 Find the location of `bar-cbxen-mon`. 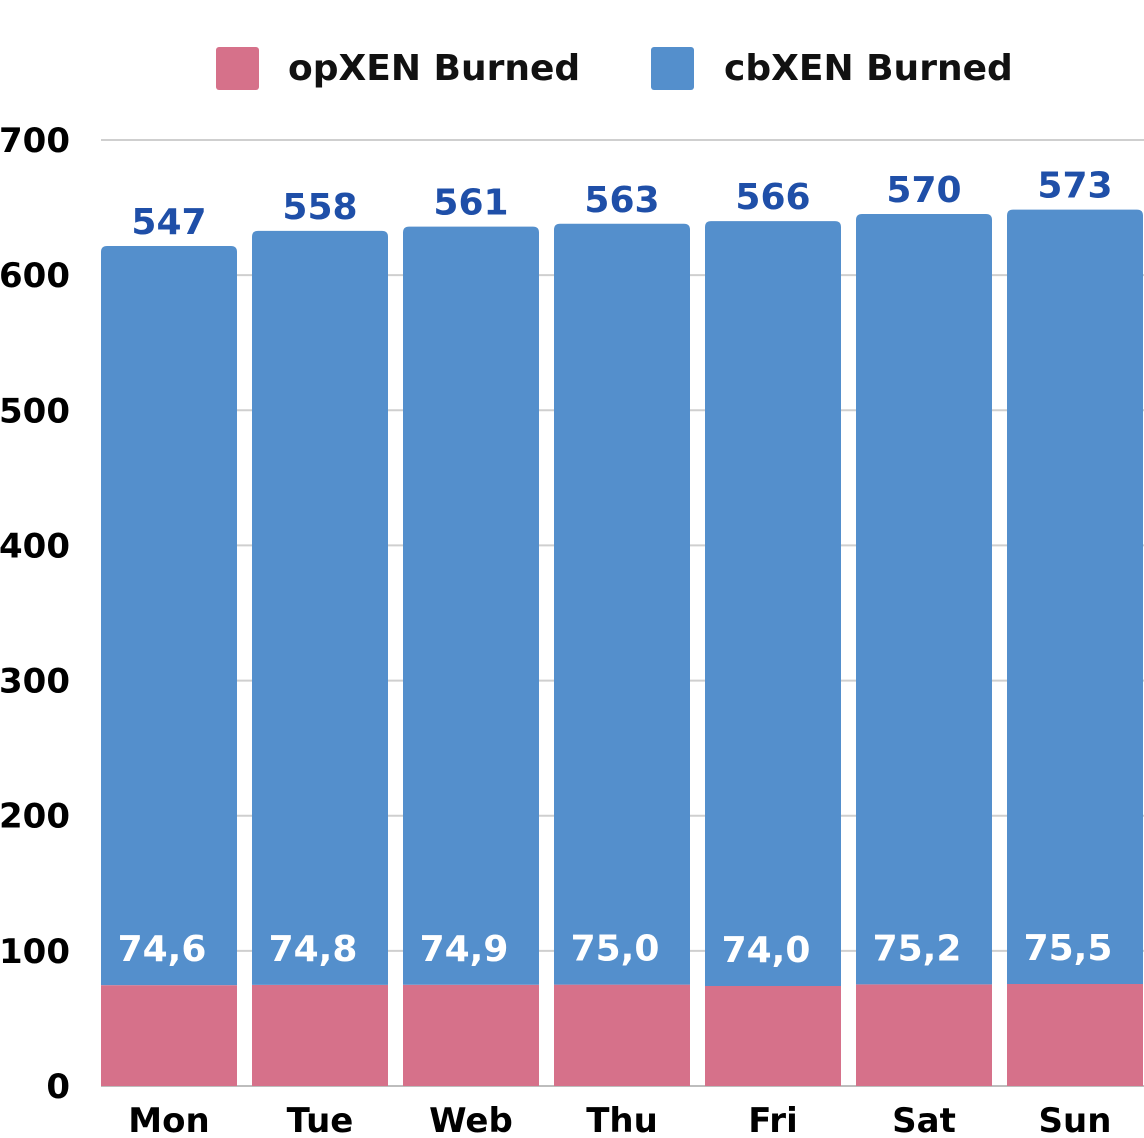

bar-cbxen-mon is located at coordinates (169, 615).